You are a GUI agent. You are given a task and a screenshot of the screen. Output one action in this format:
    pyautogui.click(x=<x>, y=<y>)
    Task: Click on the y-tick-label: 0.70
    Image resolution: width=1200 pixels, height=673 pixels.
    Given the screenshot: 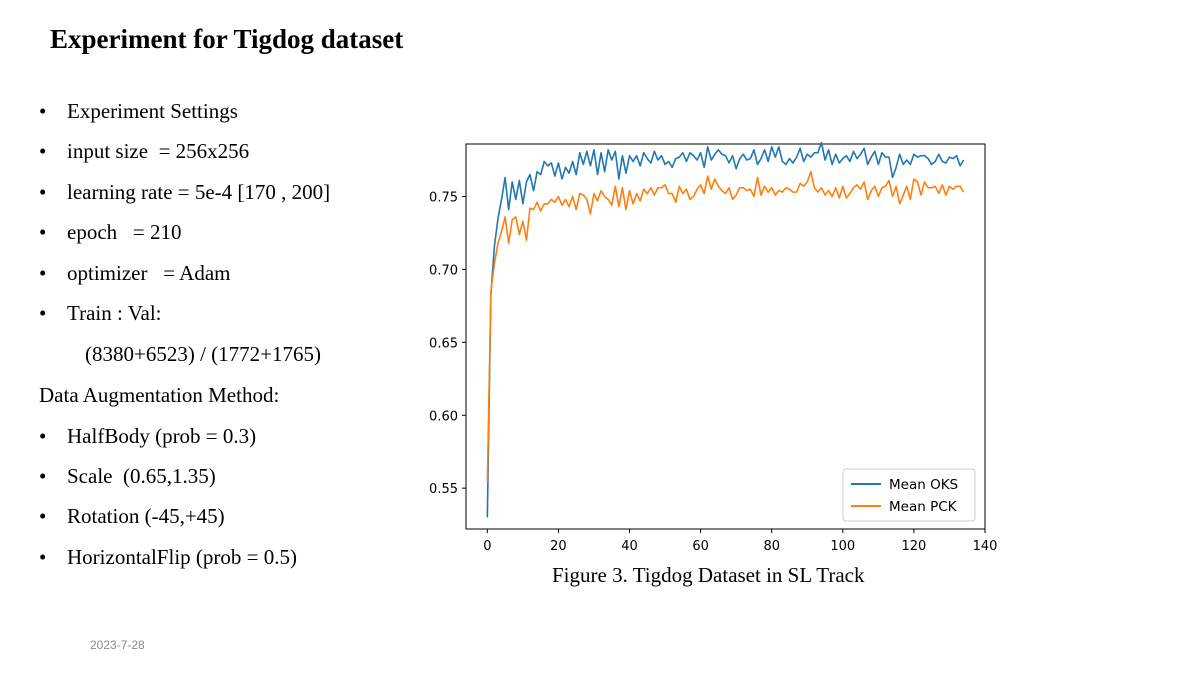 What is the action you would take?
    pyautogui.click(x=443, y=270)
    